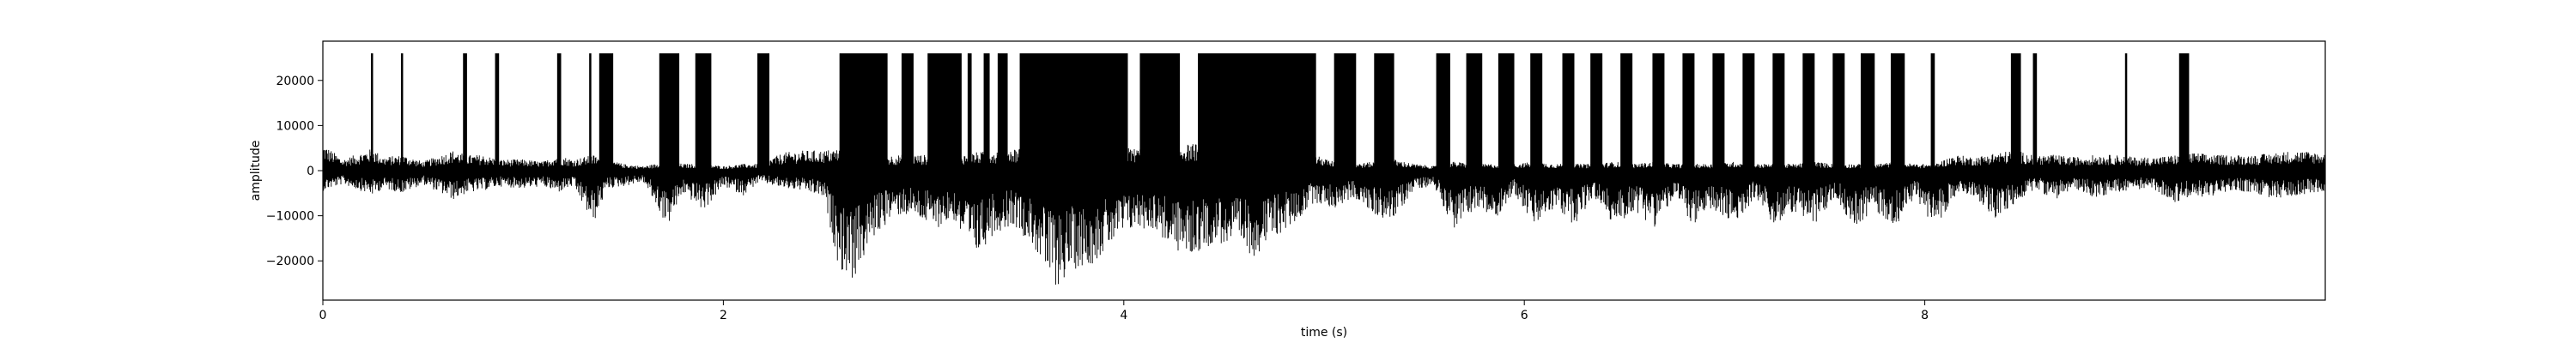 The height and width of the screenshot is (343, 2576). Describe the element at coordinates (290, 261) in the screenshot. I see `y-tick-label: −20000` at that location.